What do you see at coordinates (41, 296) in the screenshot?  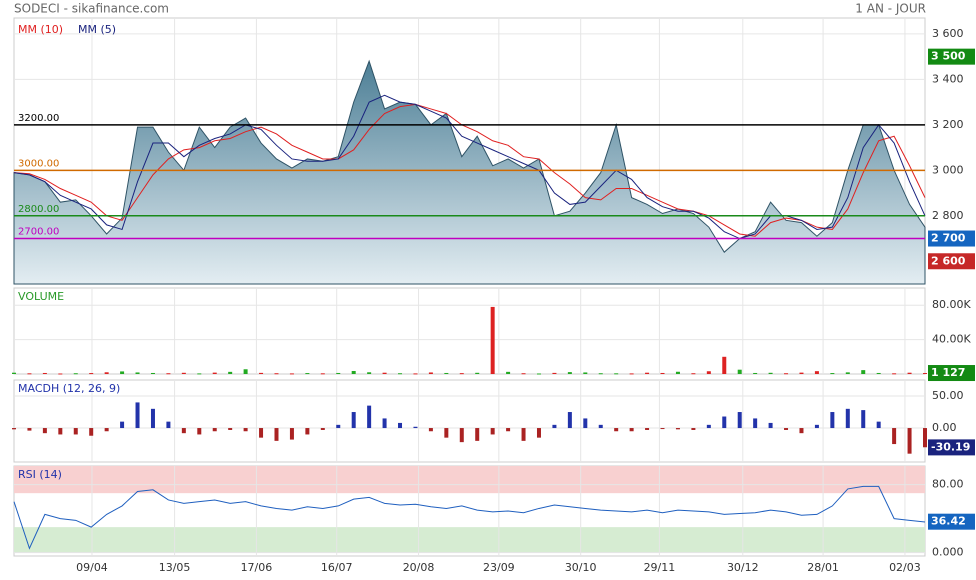 I see `panel-title: VOLUME` at bounding box center [41, 296].